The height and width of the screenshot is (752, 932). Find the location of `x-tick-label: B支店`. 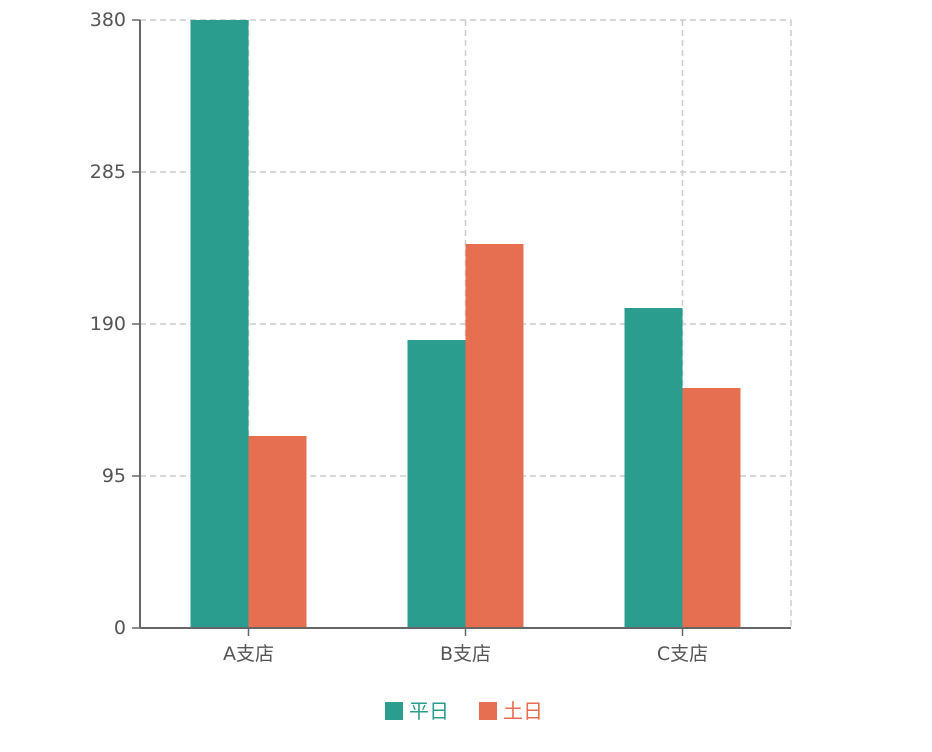

x-tick-label: B支店 is located at coordinates (465, 654).